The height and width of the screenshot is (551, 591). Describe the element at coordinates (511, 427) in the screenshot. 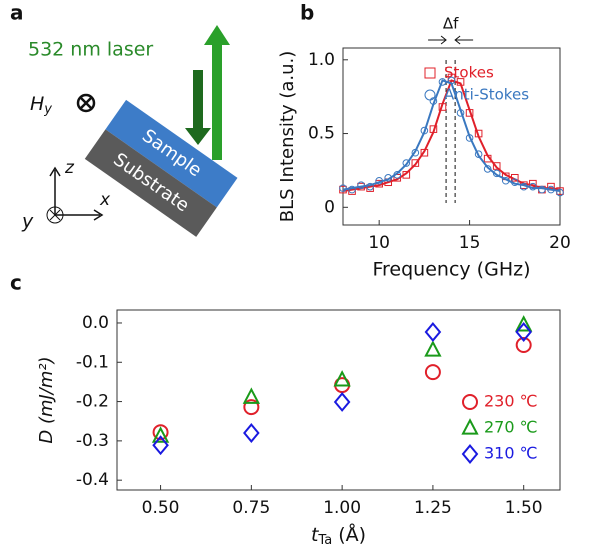

I see `legend-label: 270 ℃` at that location.